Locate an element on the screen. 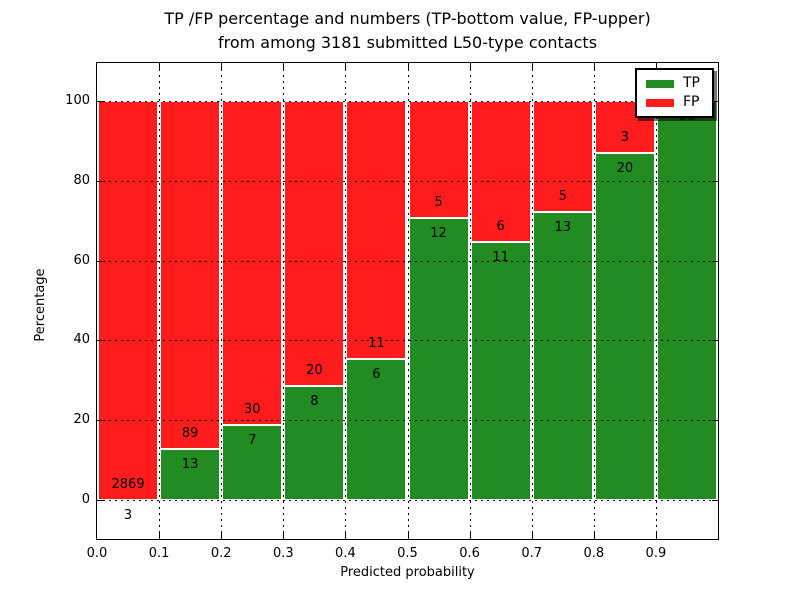 The image size is (800, 600). x-axis-label: Predicted probability is located at coordinates (407, 572).